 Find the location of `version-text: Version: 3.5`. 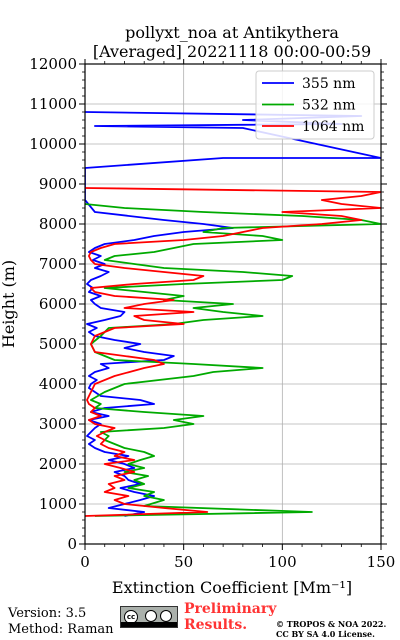

version-text: Version: 3.5 is located at coordinates (47, 613).